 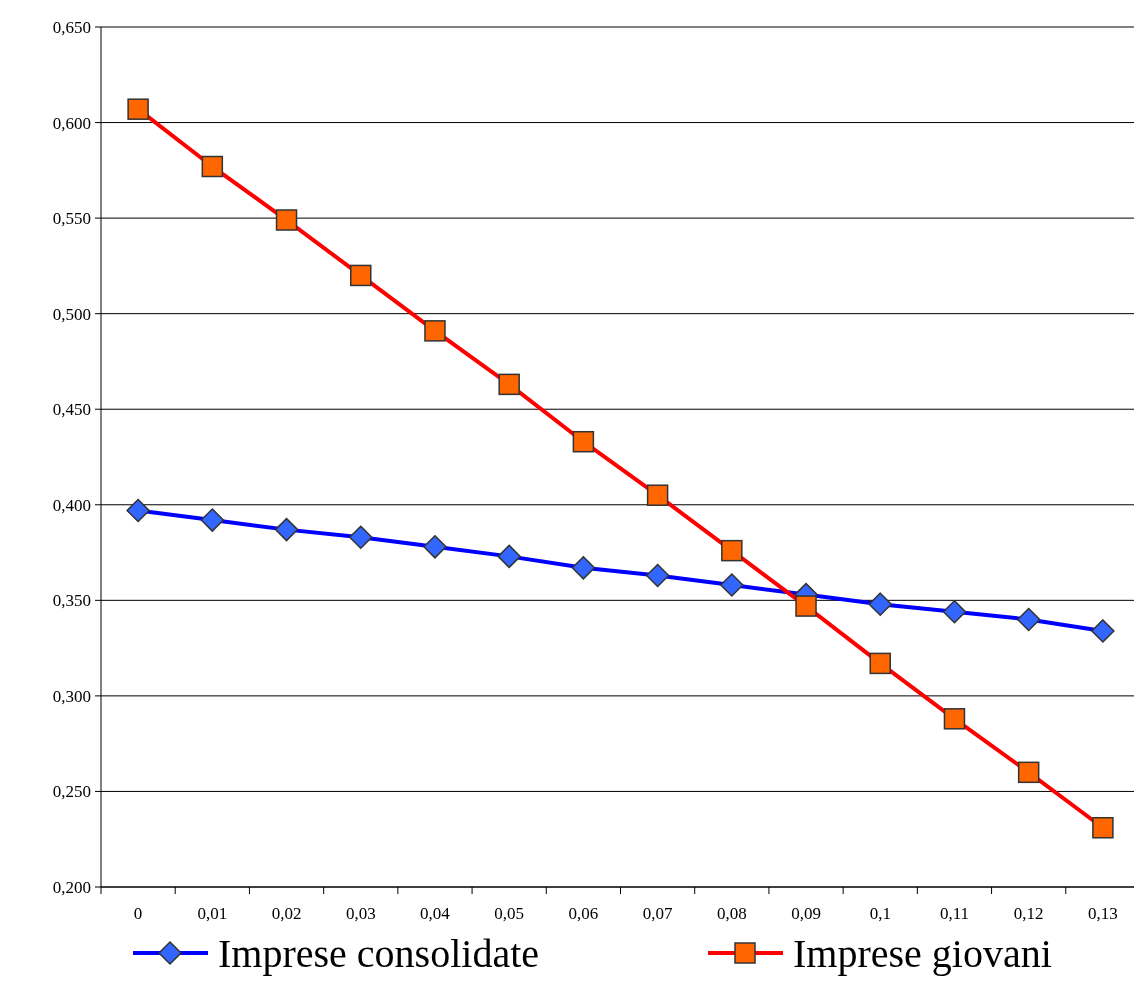 What do you see at coordinates (71, 792) in the screenshot?
I see `y-tick-label: 0,250` at bounding box center [71, 792].